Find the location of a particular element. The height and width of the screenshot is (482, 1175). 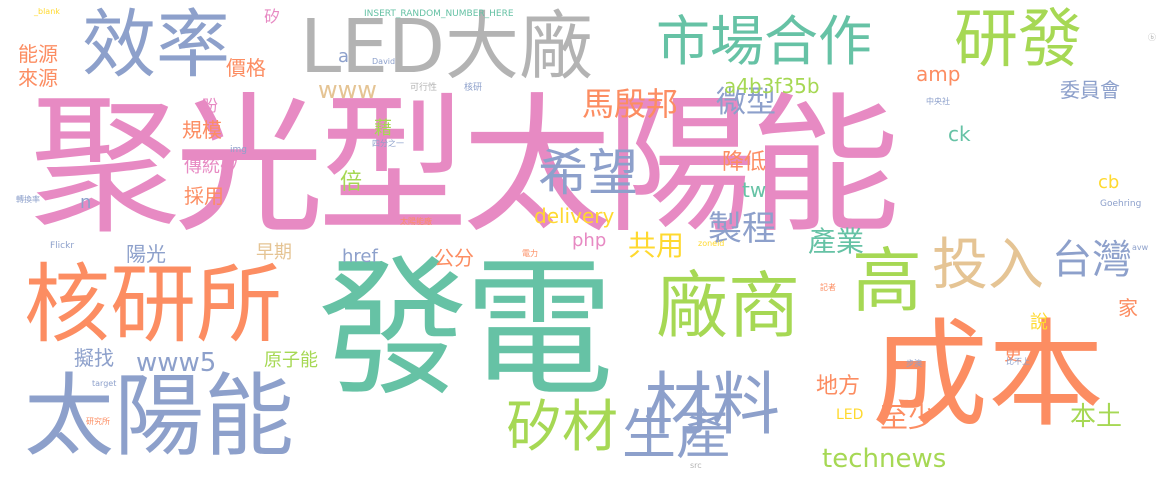

word: php is located at coordinates (589, 240).